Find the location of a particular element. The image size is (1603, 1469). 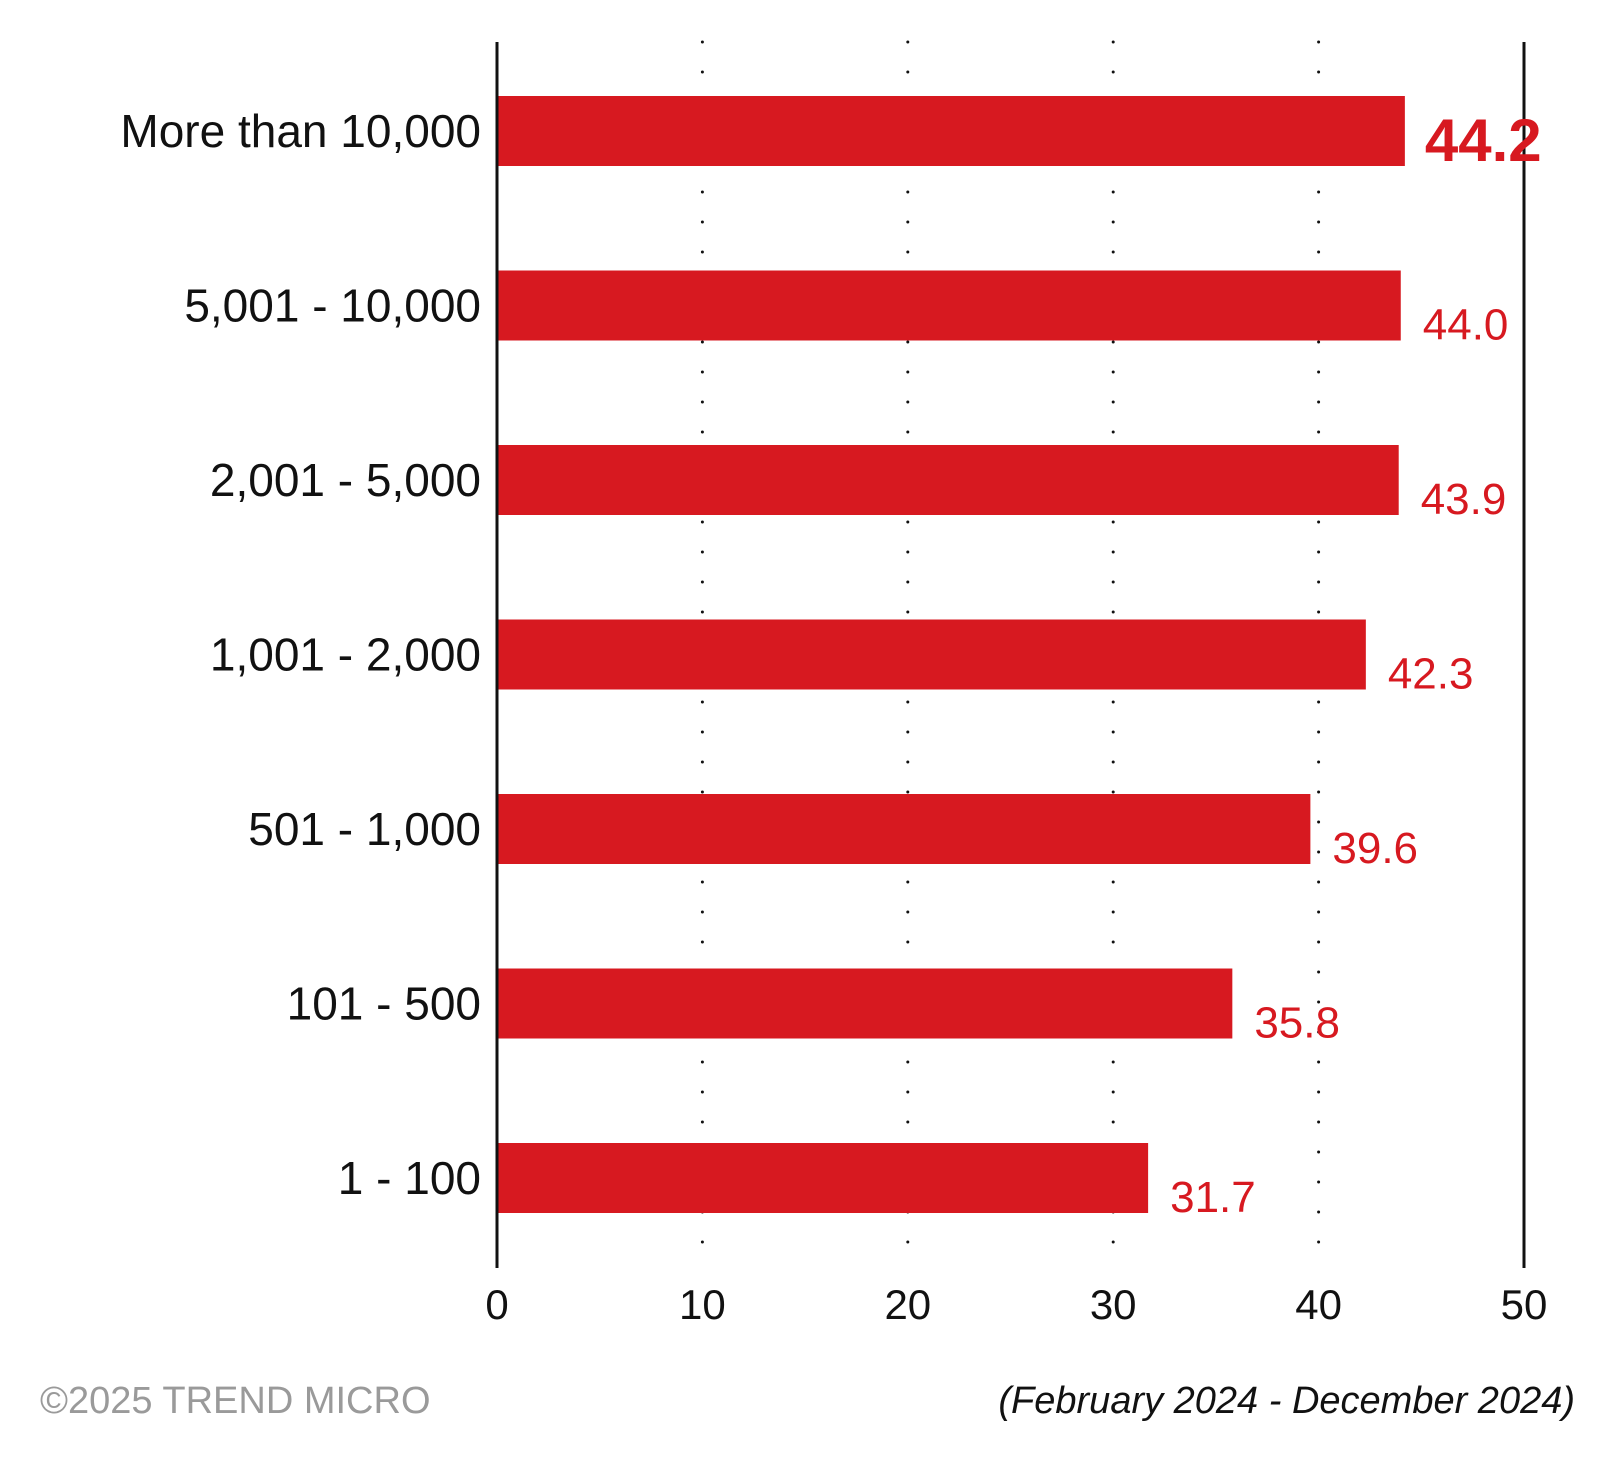

x-tick-label: 0 is located at coordinates (496, 1304).